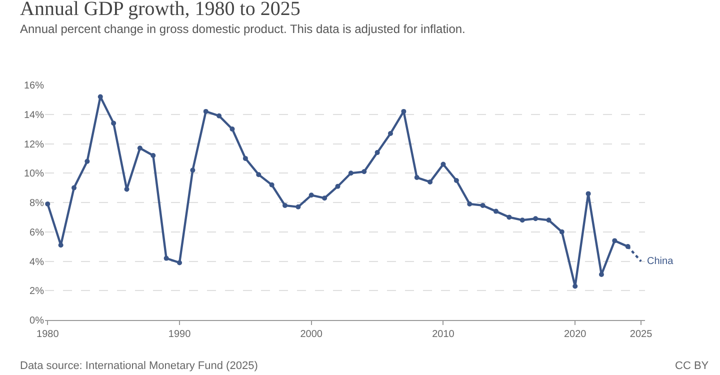 The image size is (720, 375). Describe the element at coordinates (37, 321) in the screenshot. I see `y-tick-label: 0%` at that location.